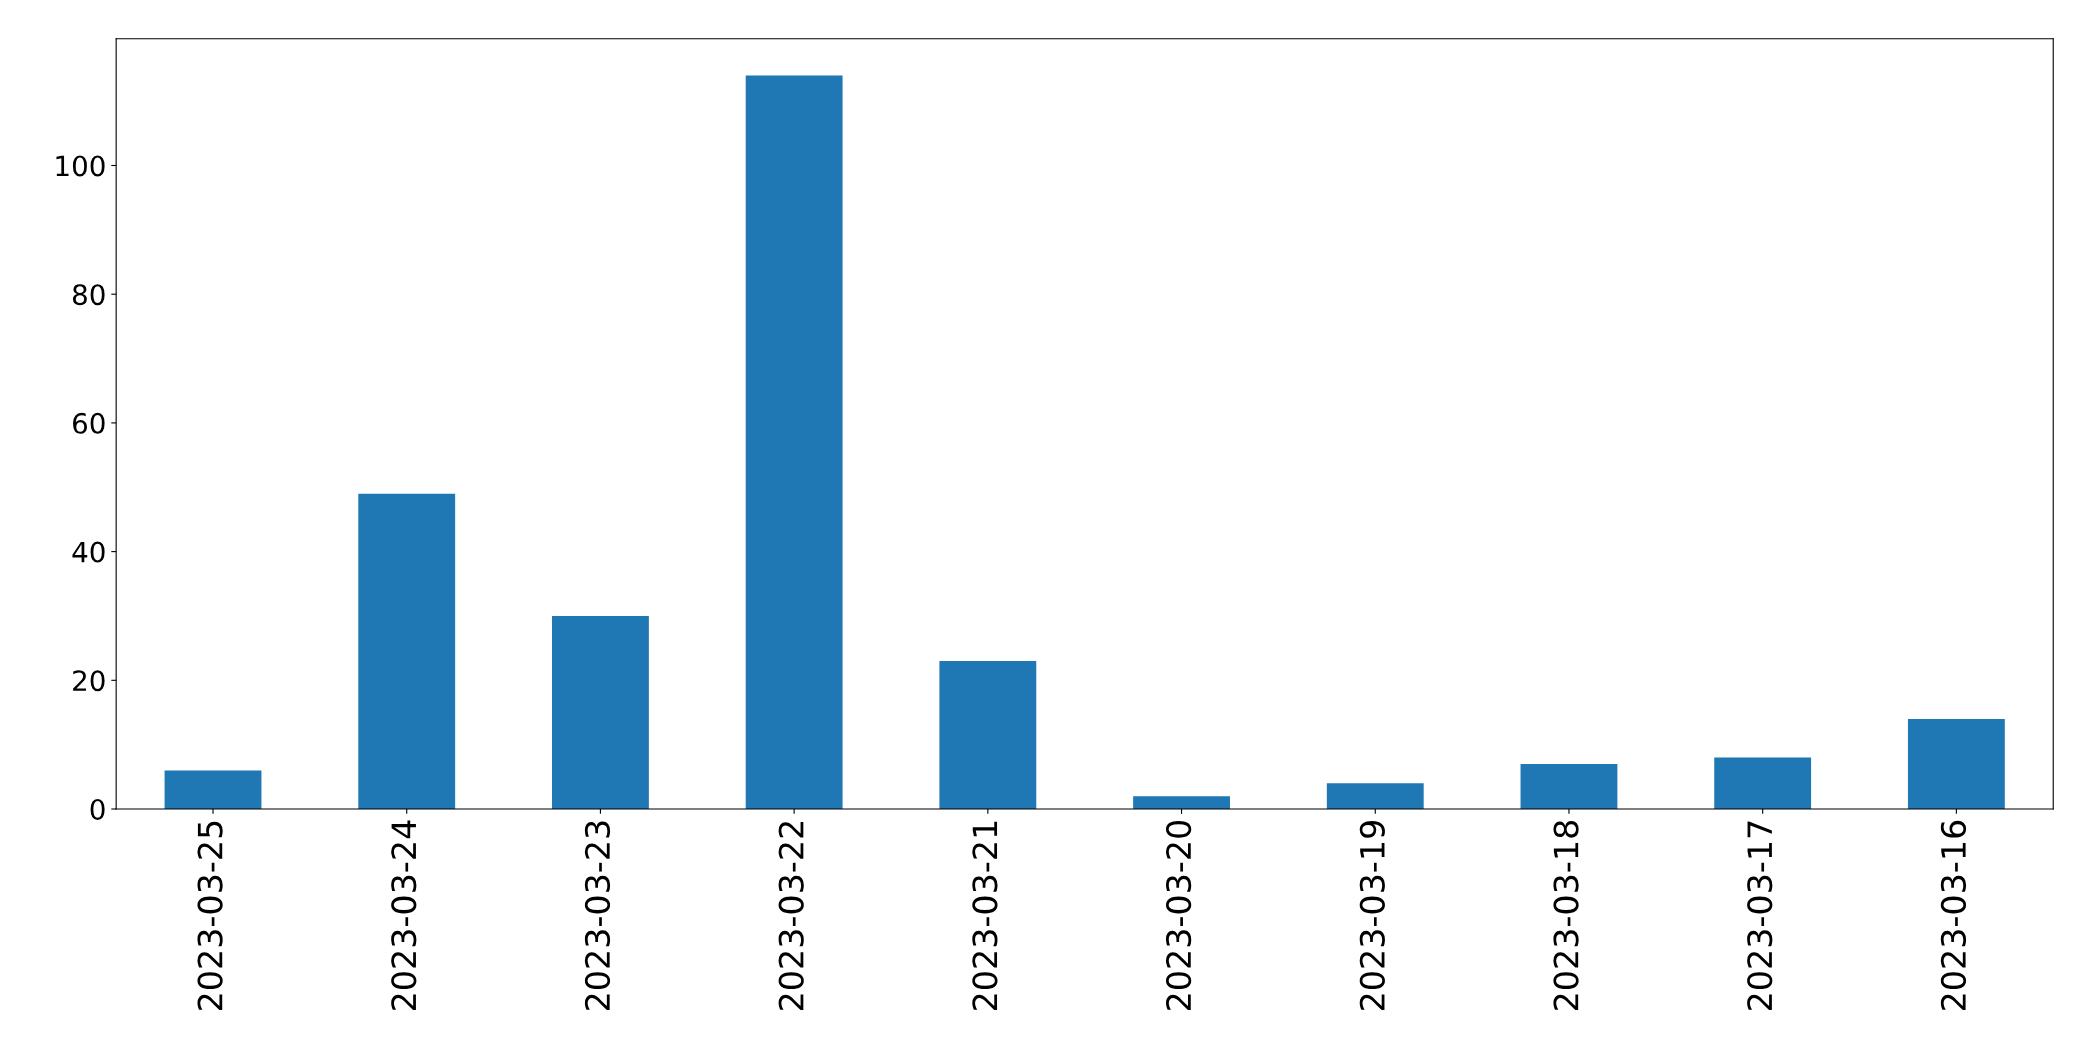 The image size is (2093, 1061). What do you see at coordinates (80, 166) in the screenshot?
I see `y-tick-label: 100` at bounding box center [80, 166].